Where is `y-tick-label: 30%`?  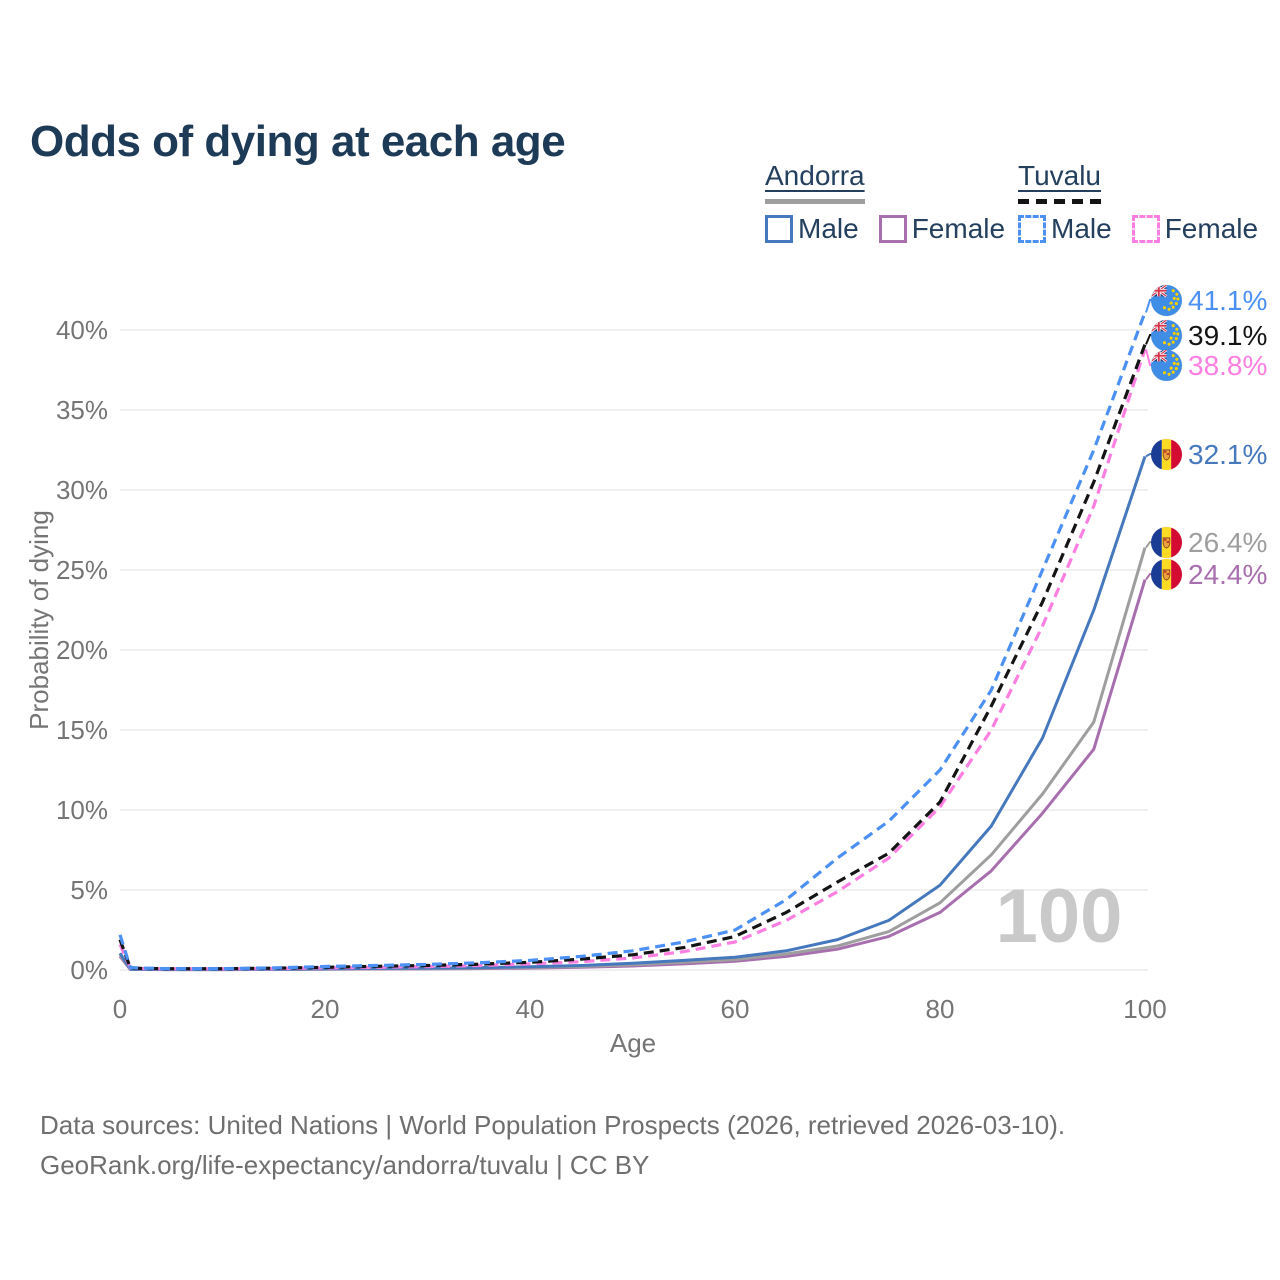
y-tick-label: 30% is located at coordinates (82, 490).